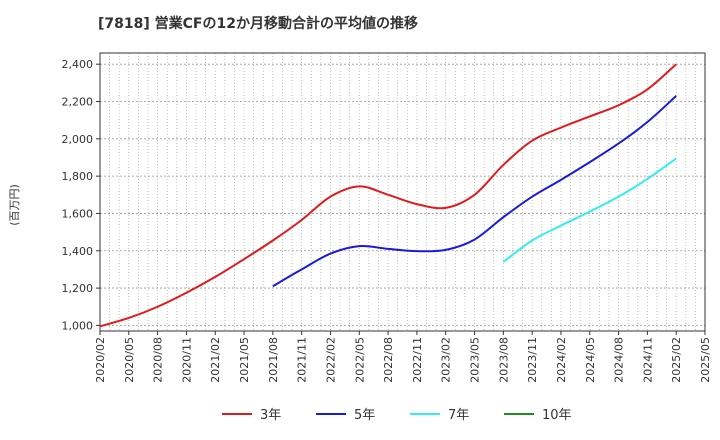 This screenshot has height=440, width=720. I want to click on x-tick-label: 2024/08, so click(619, 360).